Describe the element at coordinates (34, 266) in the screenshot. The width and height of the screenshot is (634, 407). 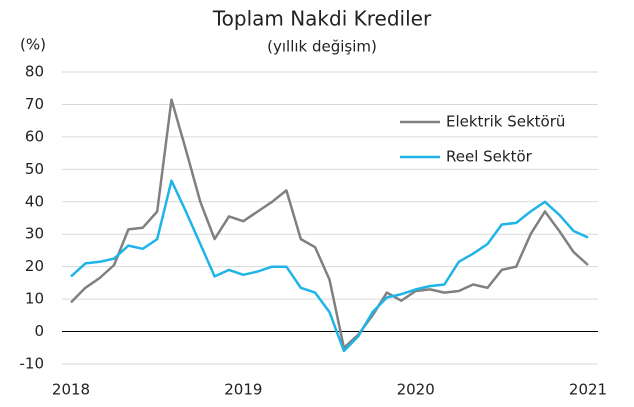
I see `y-tick-label: 20` at that location.